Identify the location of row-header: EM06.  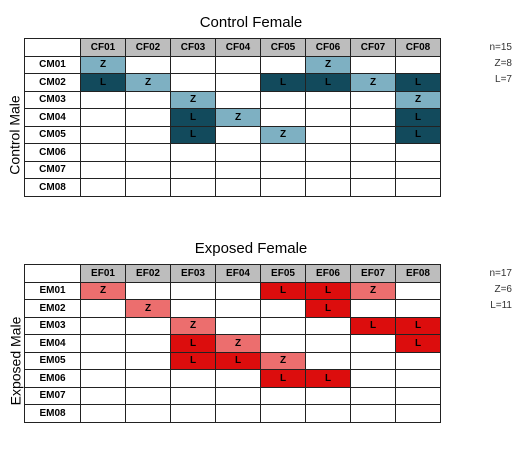
(52, 378).